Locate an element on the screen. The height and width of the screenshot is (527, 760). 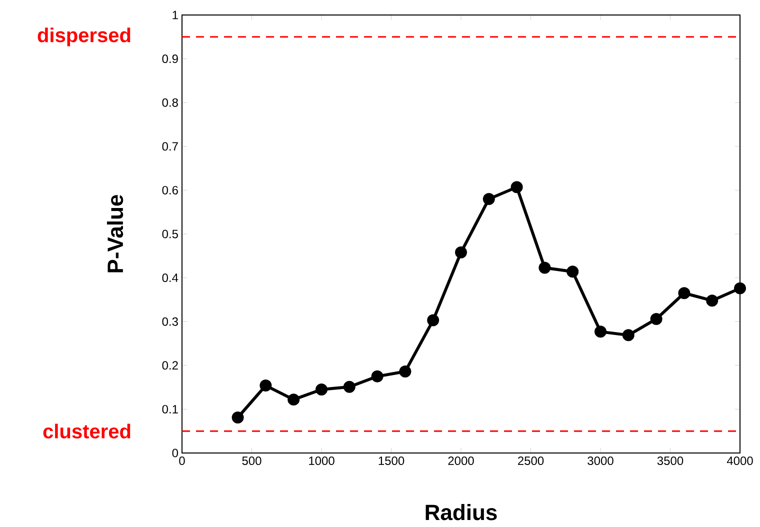
y-tick-label: 0.9 is located at coordinates (170, 59).